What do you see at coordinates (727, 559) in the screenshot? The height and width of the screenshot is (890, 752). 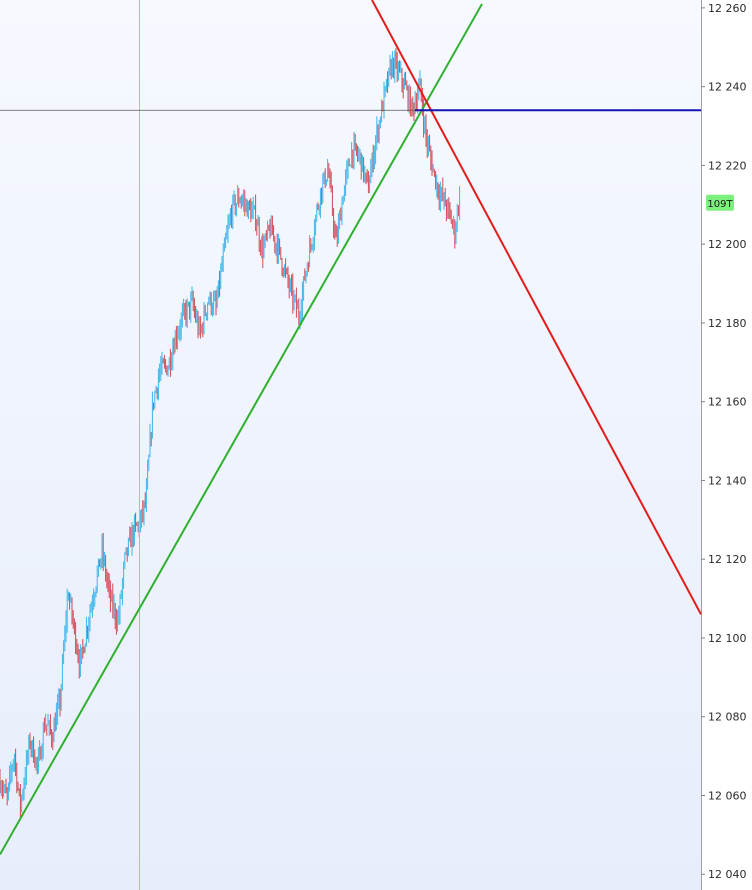 I see `price-tick-label: 12 120` at bounding box center [727, 559].